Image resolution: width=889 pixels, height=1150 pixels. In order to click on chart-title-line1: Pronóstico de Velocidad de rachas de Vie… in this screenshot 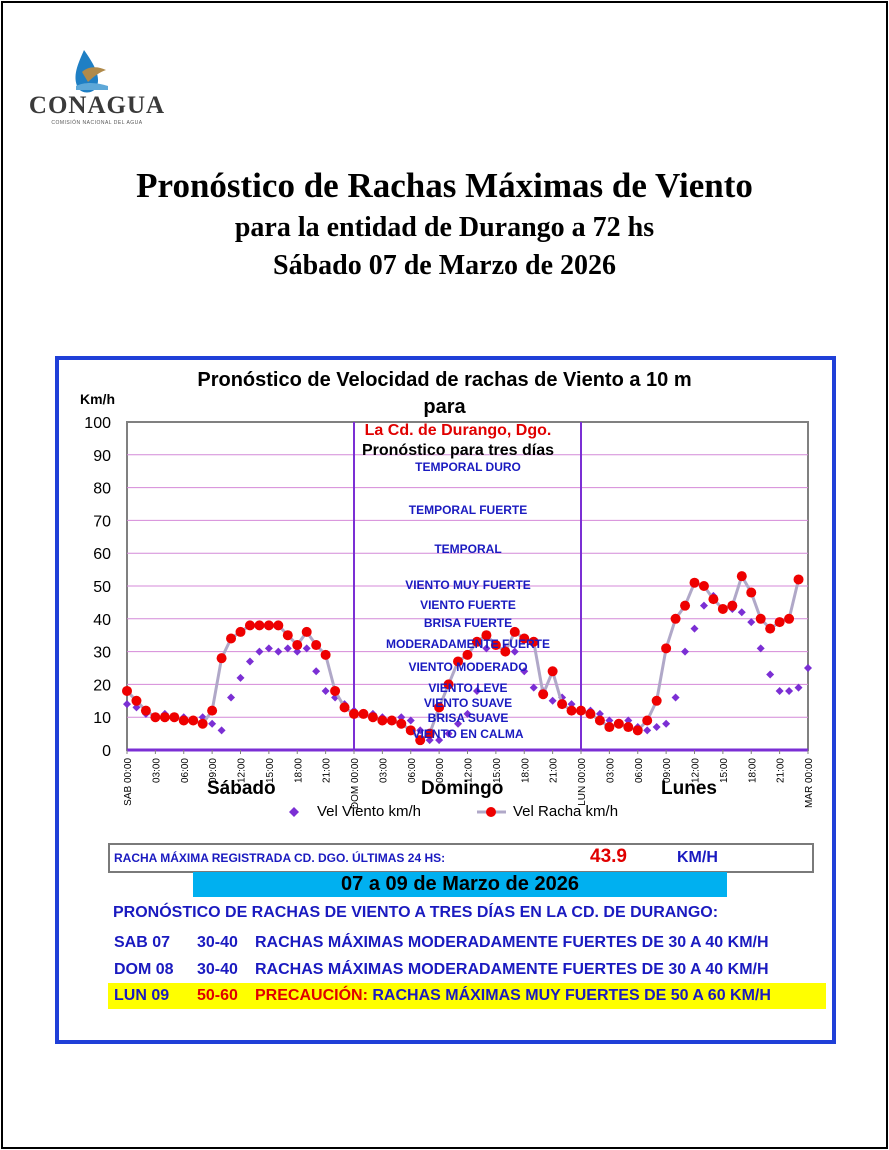, I will do `click(444, 380)`.